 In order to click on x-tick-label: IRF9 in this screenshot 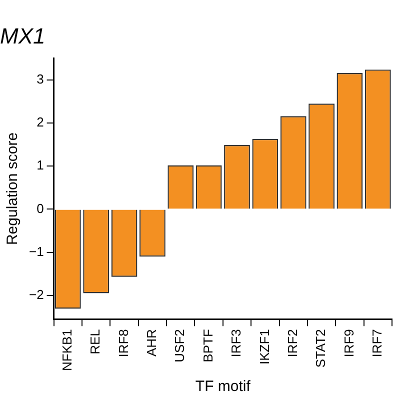, I will do `click(348, 343)`.